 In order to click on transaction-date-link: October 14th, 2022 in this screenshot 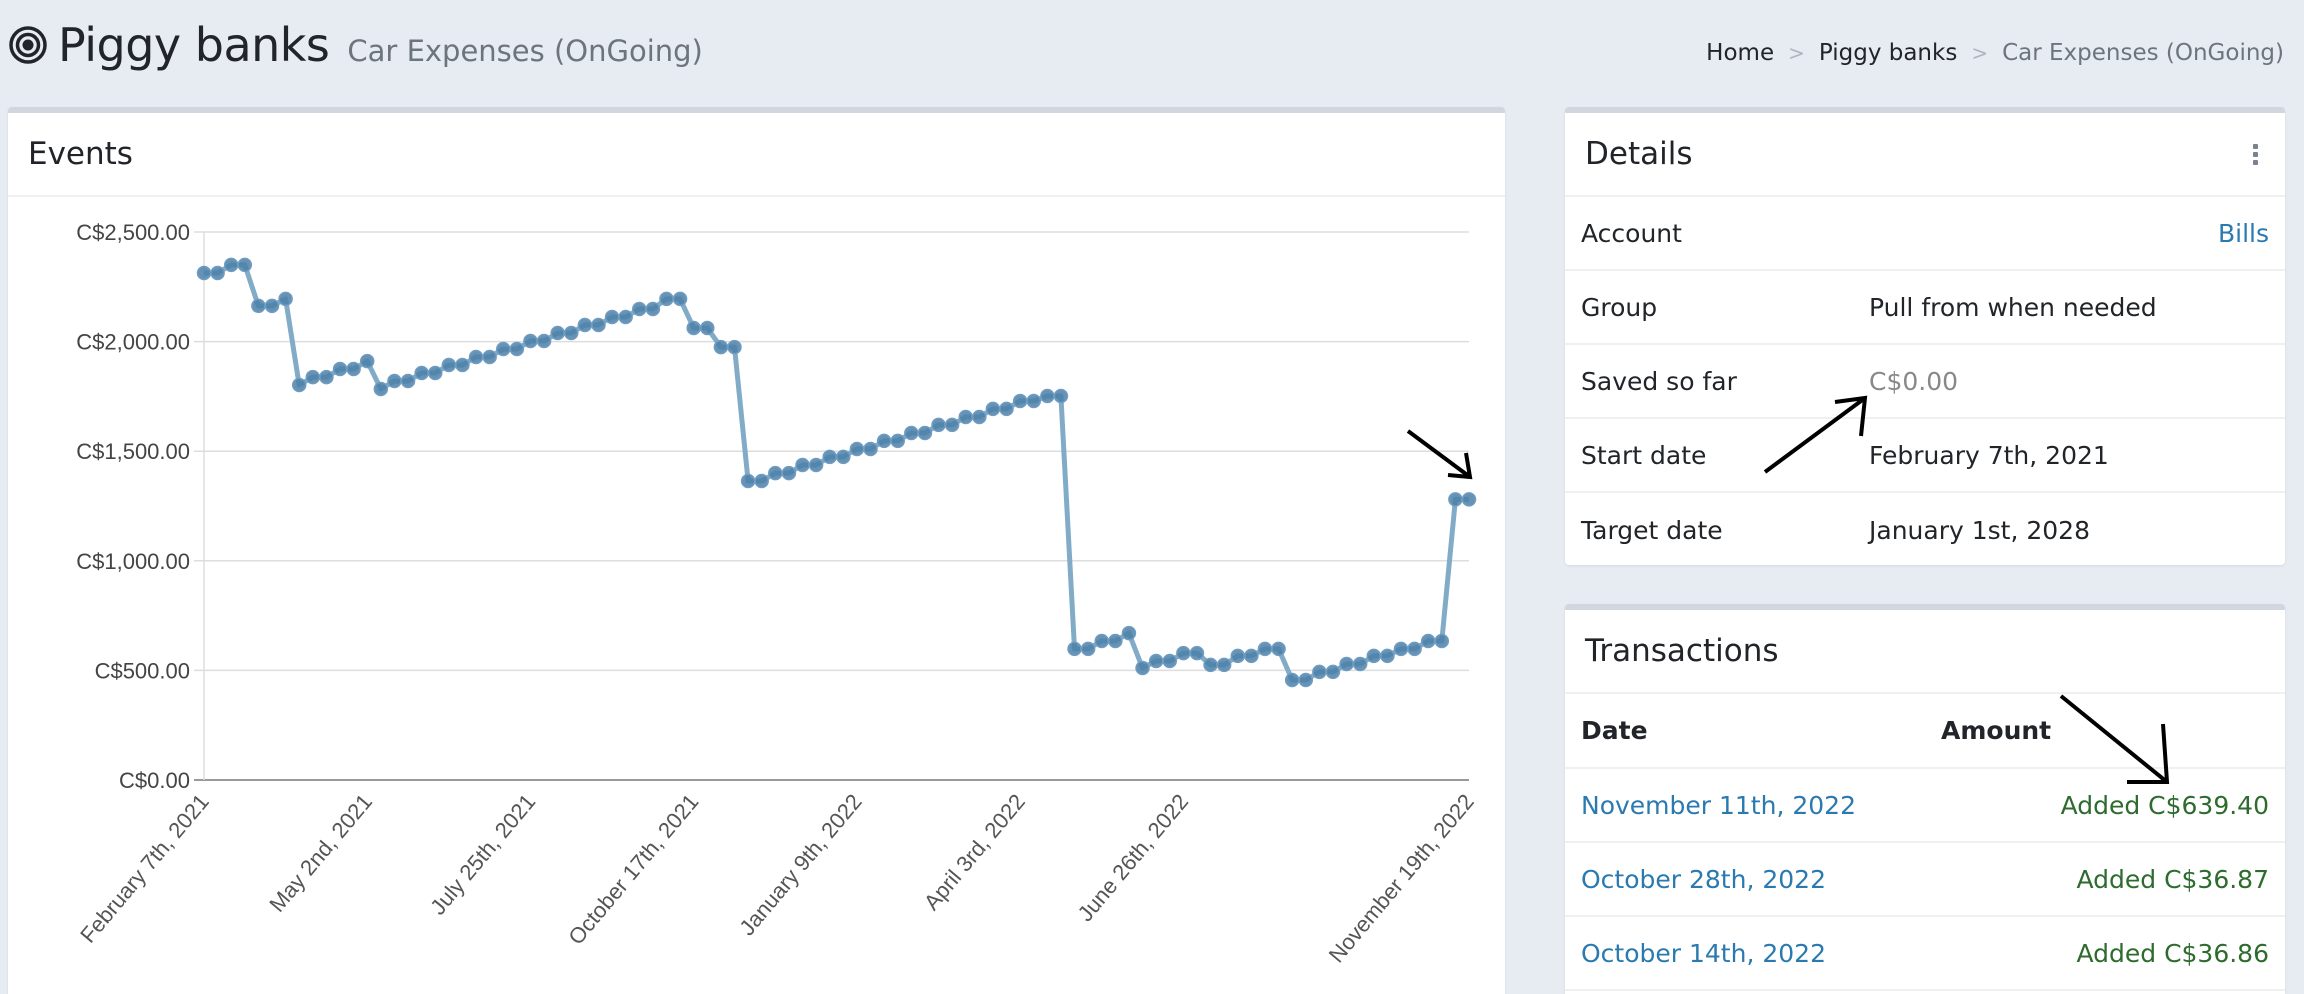, I will do `click(1745, 953)`.